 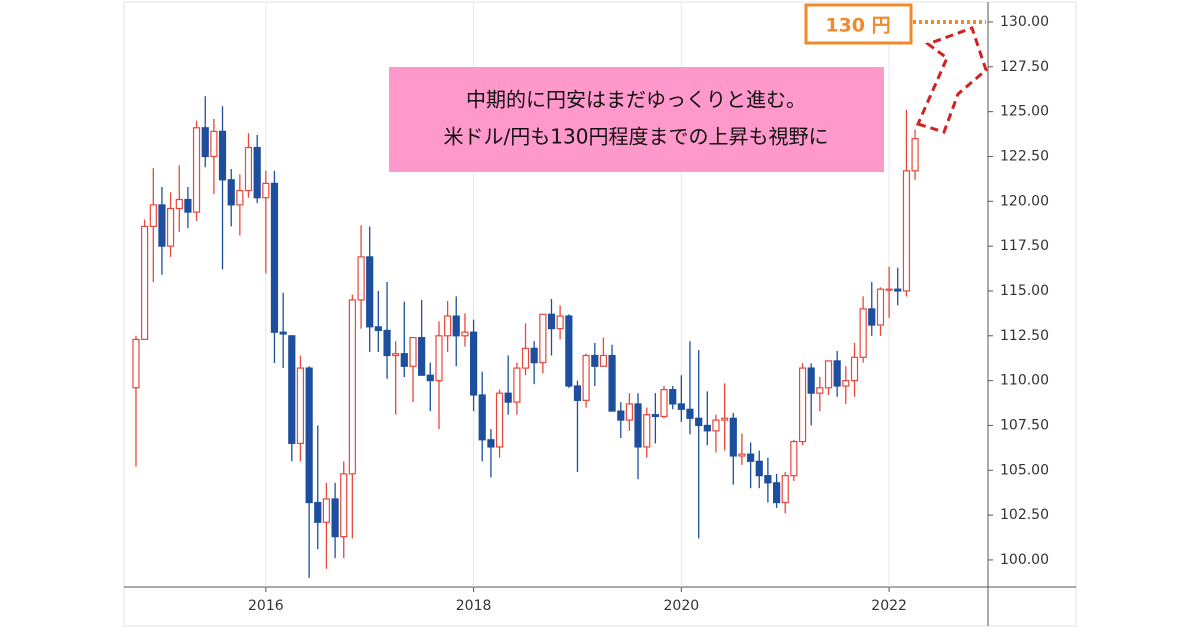 What do you see at coordinates (1024, 291) in the screenshot?
I see `y-tick-label: 115.00` at bounding box center [1024, 291].